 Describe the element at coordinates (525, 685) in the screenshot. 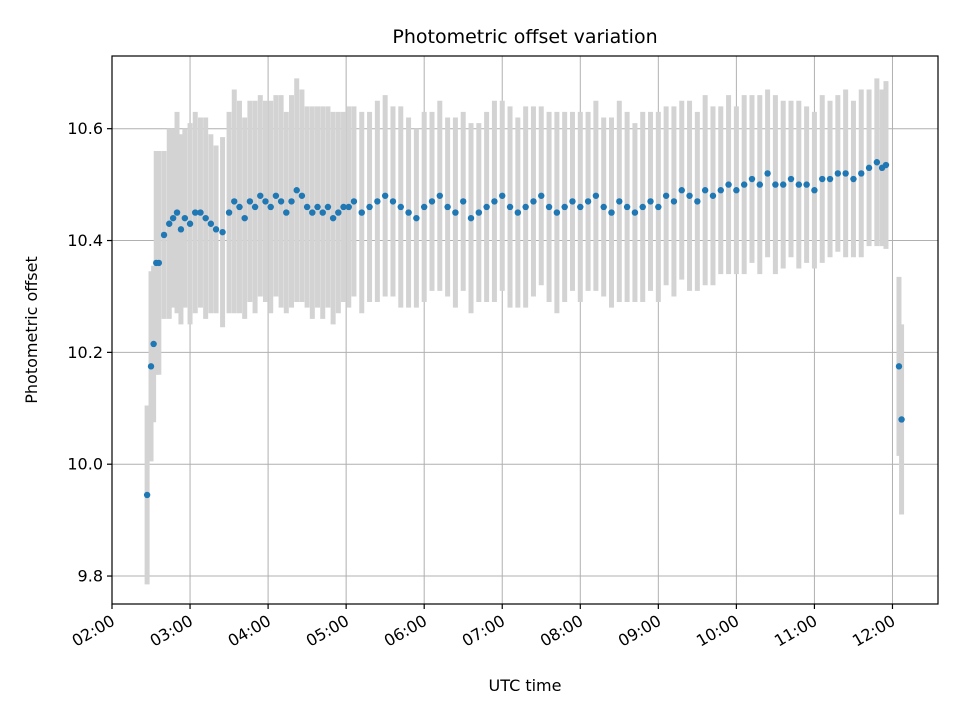

I see `x-axis-title: UTC time` at that location.